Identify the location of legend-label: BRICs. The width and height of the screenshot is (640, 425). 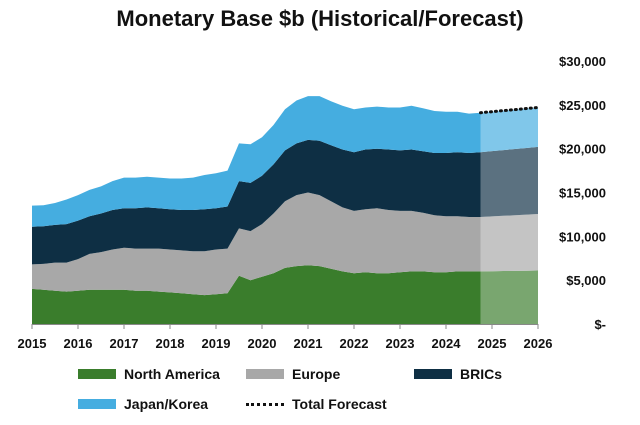
(481, 374).